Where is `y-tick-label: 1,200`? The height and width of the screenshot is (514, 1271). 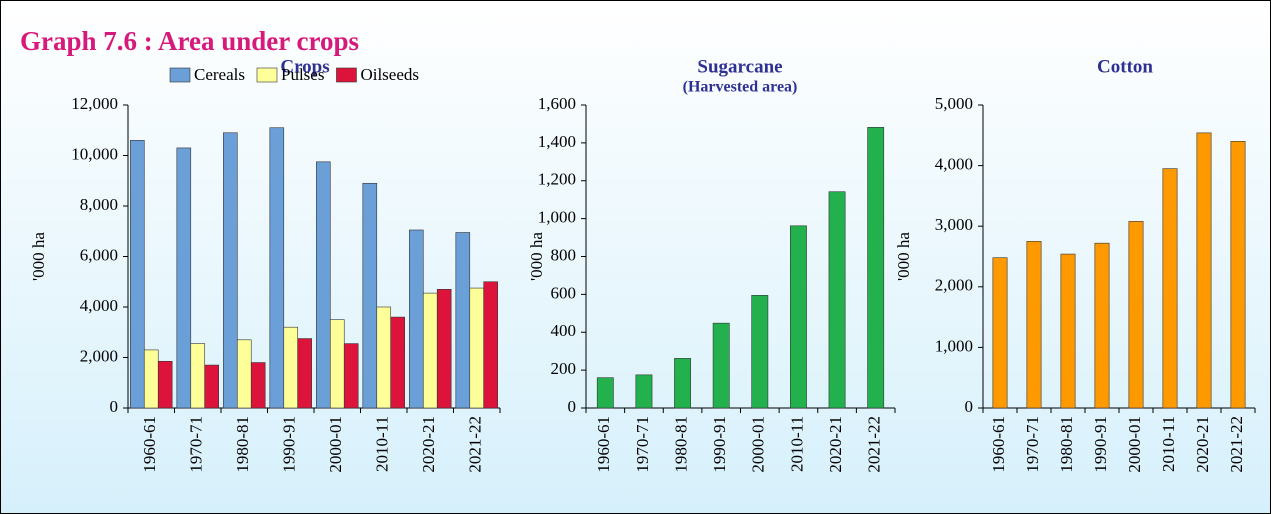
y-tick-label: 1,200 is located at coordinates (557, 179).